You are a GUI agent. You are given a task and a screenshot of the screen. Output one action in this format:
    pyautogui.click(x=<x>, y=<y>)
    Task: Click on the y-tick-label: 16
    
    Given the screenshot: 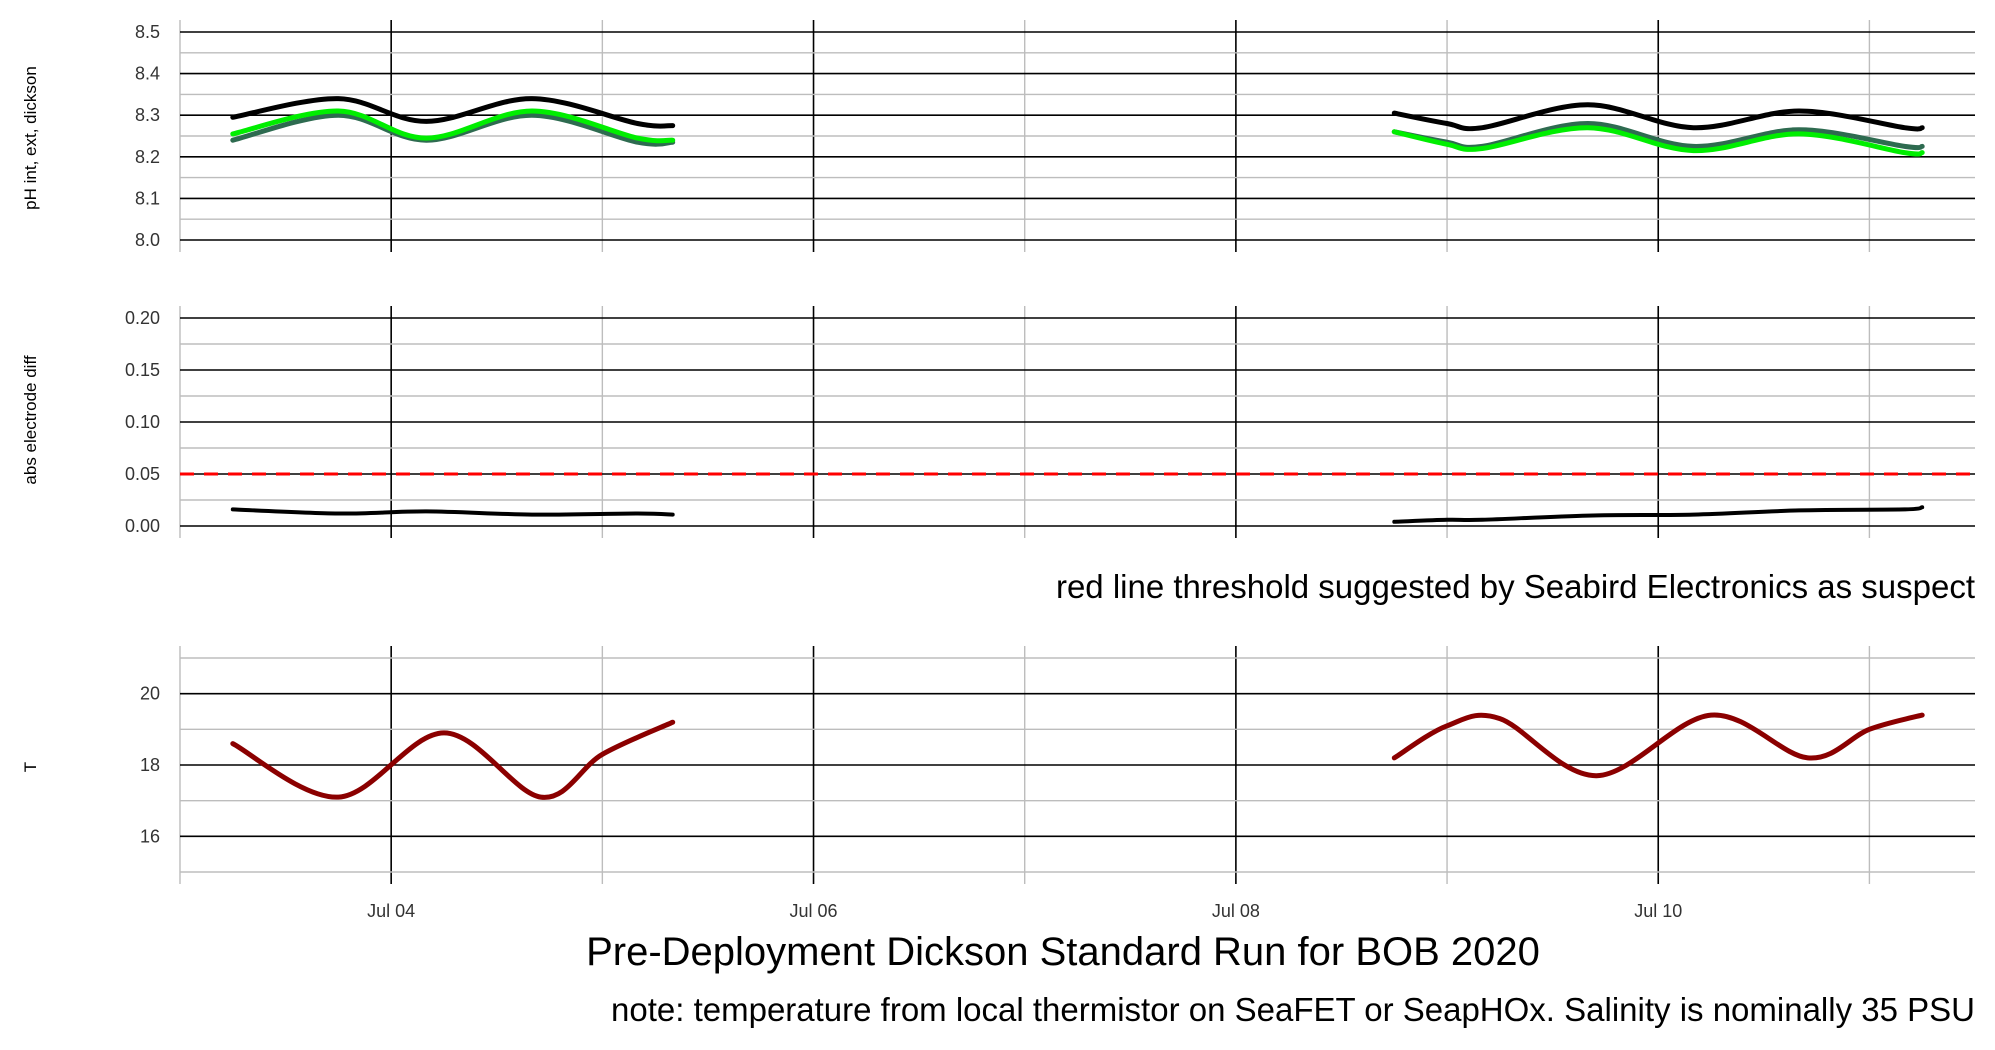 What is the action you would take?
    pyautogui.click(x=150, y=836)
    